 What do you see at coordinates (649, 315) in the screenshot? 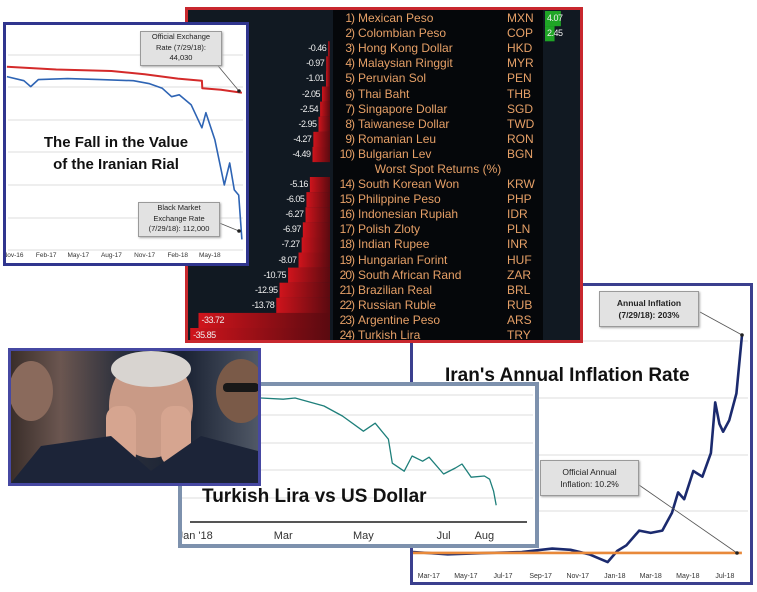
I see `callout-line: (7/29/18): 203%` at bounding box center [649, 315].